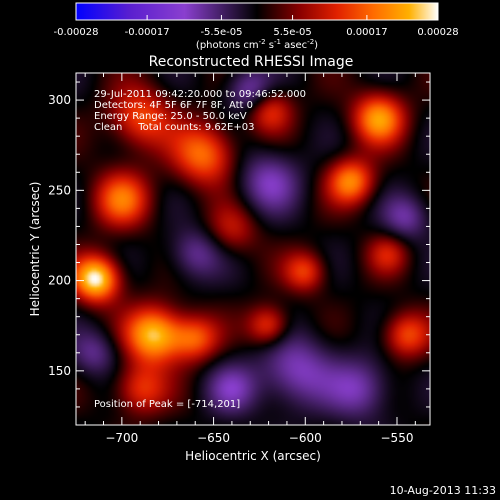 The height and width of the screenshot is (500, 500). Describe the element at coordinates (221, 32) in the screenshot. I see `colorbar-tick-label: -5.5e-05` at that location.